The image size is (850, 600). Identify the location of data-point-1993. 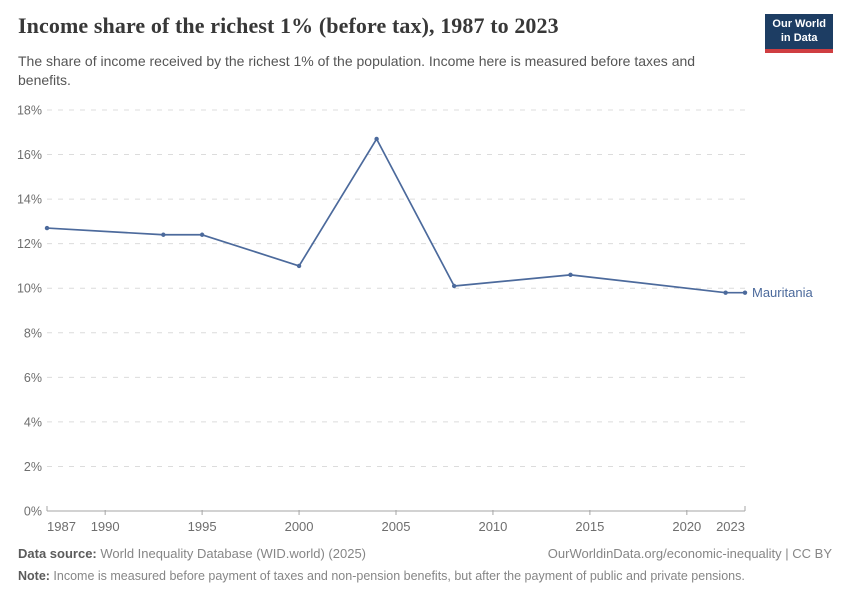
(163, 234).